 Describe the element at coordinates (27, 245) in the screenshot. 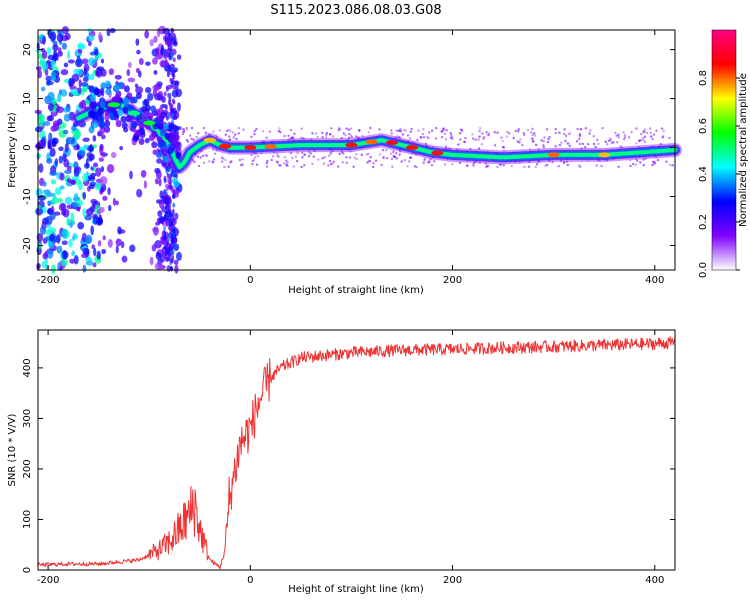

I see `spectrogram-y-tick-label: -20` at that location.